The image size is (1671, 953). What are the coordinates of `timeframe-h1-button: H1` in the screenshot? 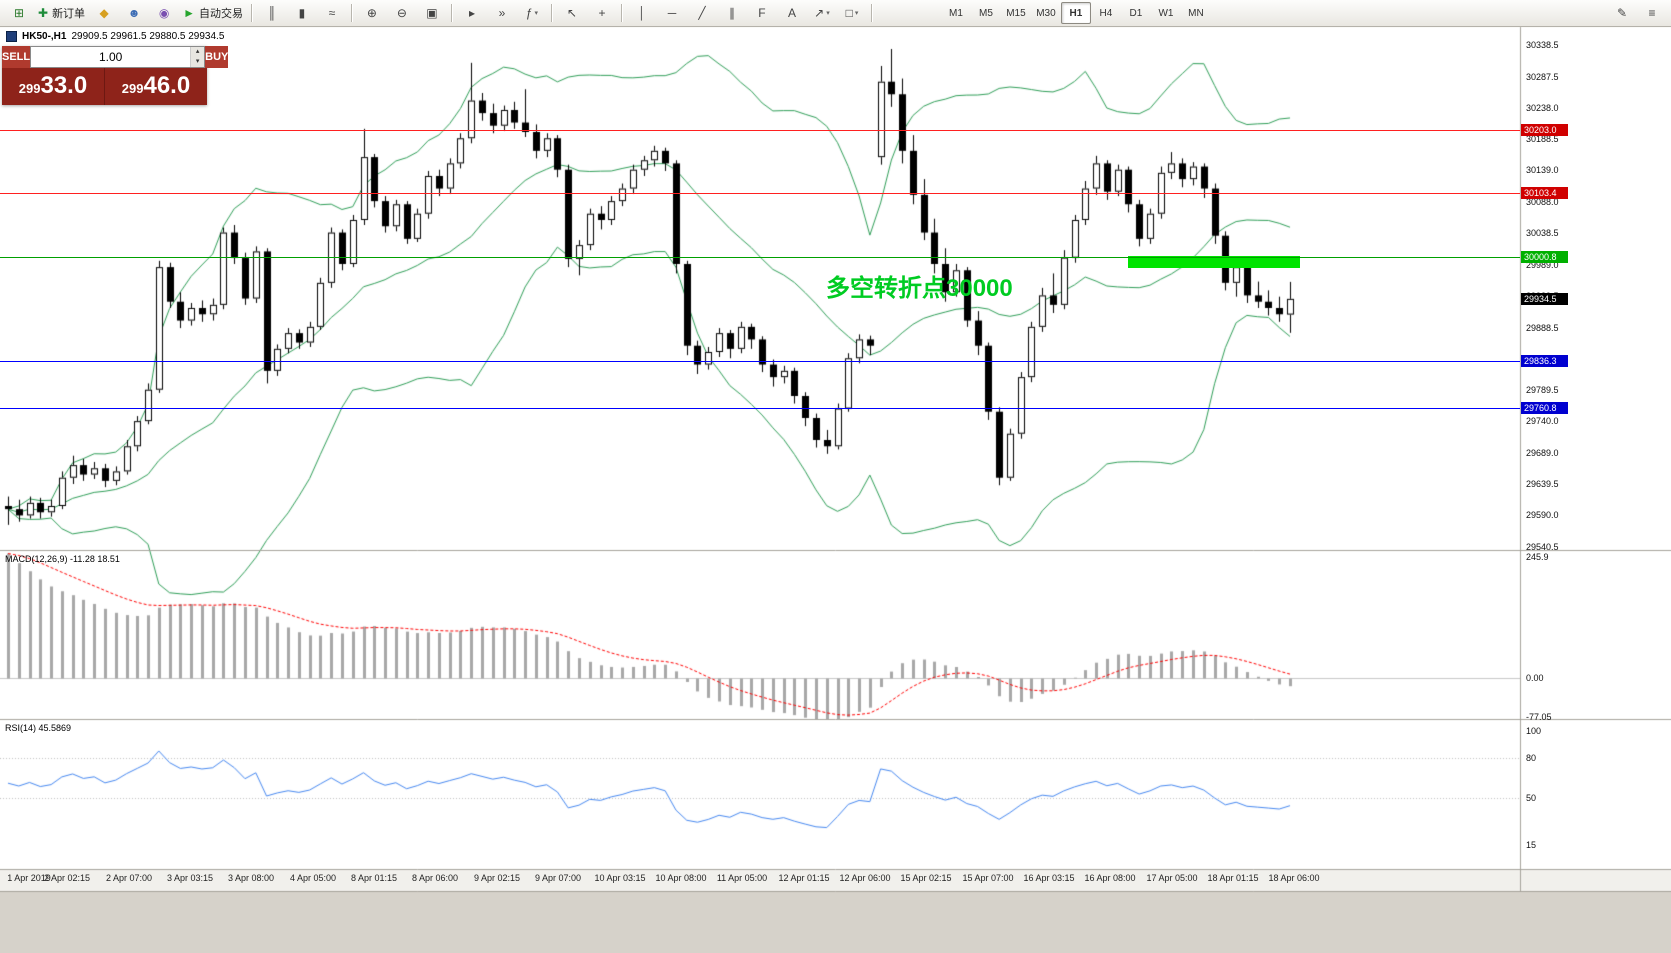 It's located at (1075, 13).